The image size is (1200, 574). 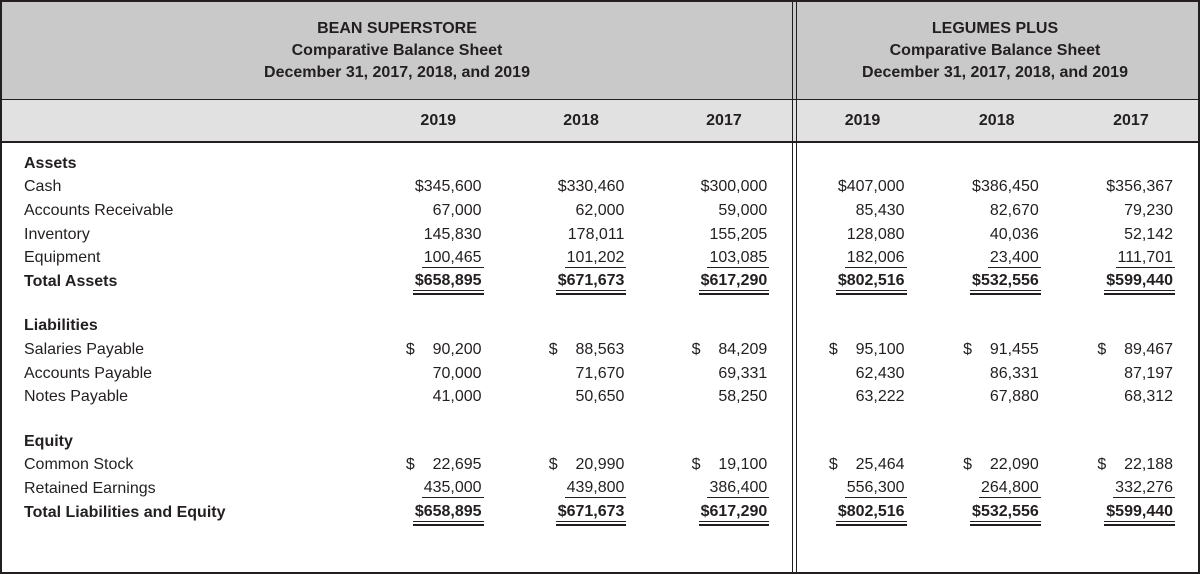 I want to click on section-header-row: Equity, so click(x=600, y=442).